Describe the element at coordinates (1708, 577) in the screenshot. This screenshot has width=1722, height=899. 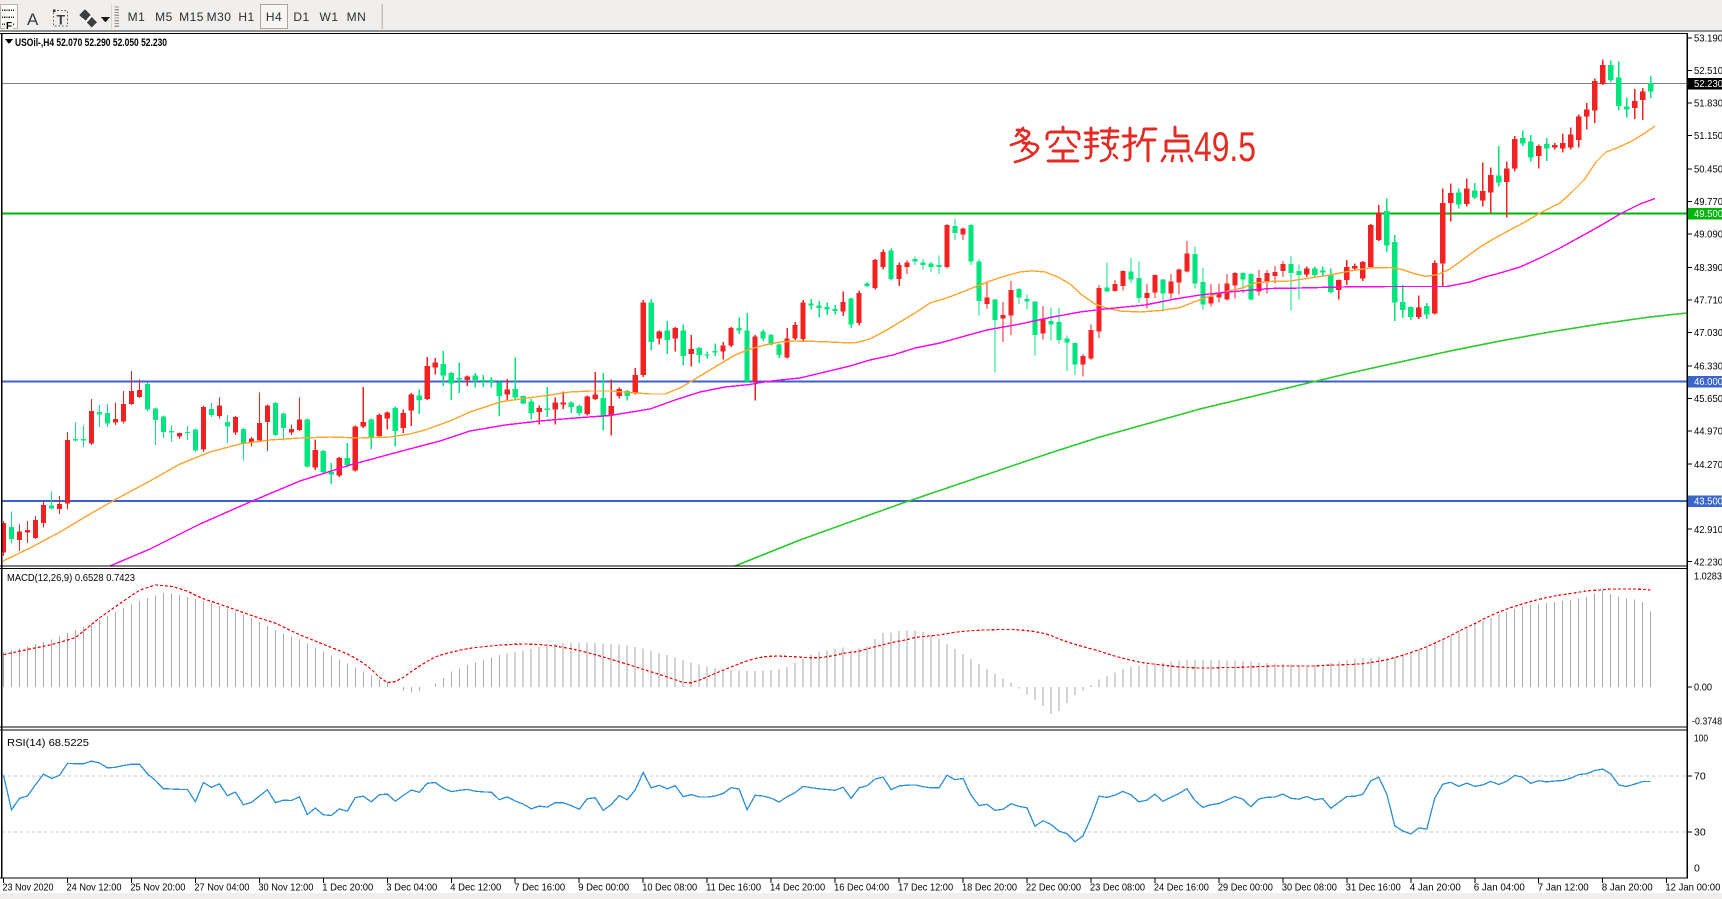
I see `svg-text: 1.0283` at that location.